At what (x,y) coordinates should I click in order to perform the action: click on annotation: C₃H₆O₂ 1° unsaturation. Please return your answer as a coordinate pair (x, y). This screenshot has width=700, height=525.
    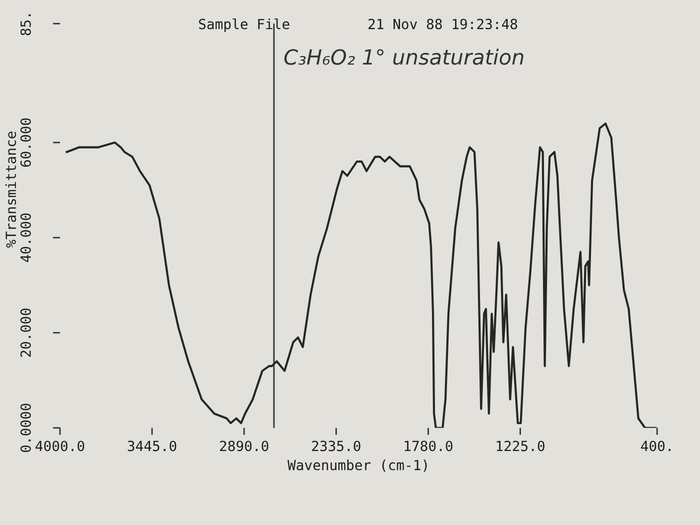
    Looking at the image, I should click on (404, 56).